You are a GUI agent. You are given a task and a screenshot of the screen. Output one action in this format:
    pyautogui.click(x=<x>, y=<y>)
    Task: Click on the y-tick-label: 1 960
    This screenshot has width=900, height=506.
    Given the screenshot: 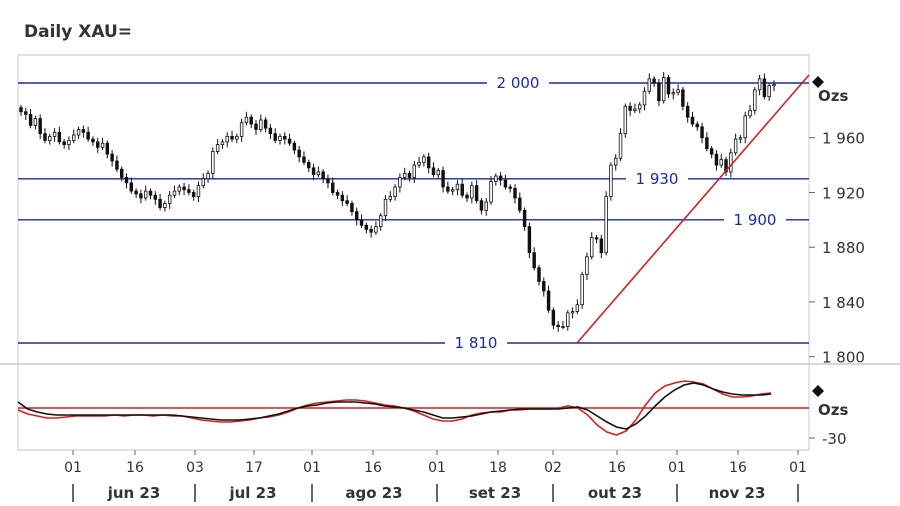 What is the action you would take?
    pyautogui.click(x=843, y=139)
    